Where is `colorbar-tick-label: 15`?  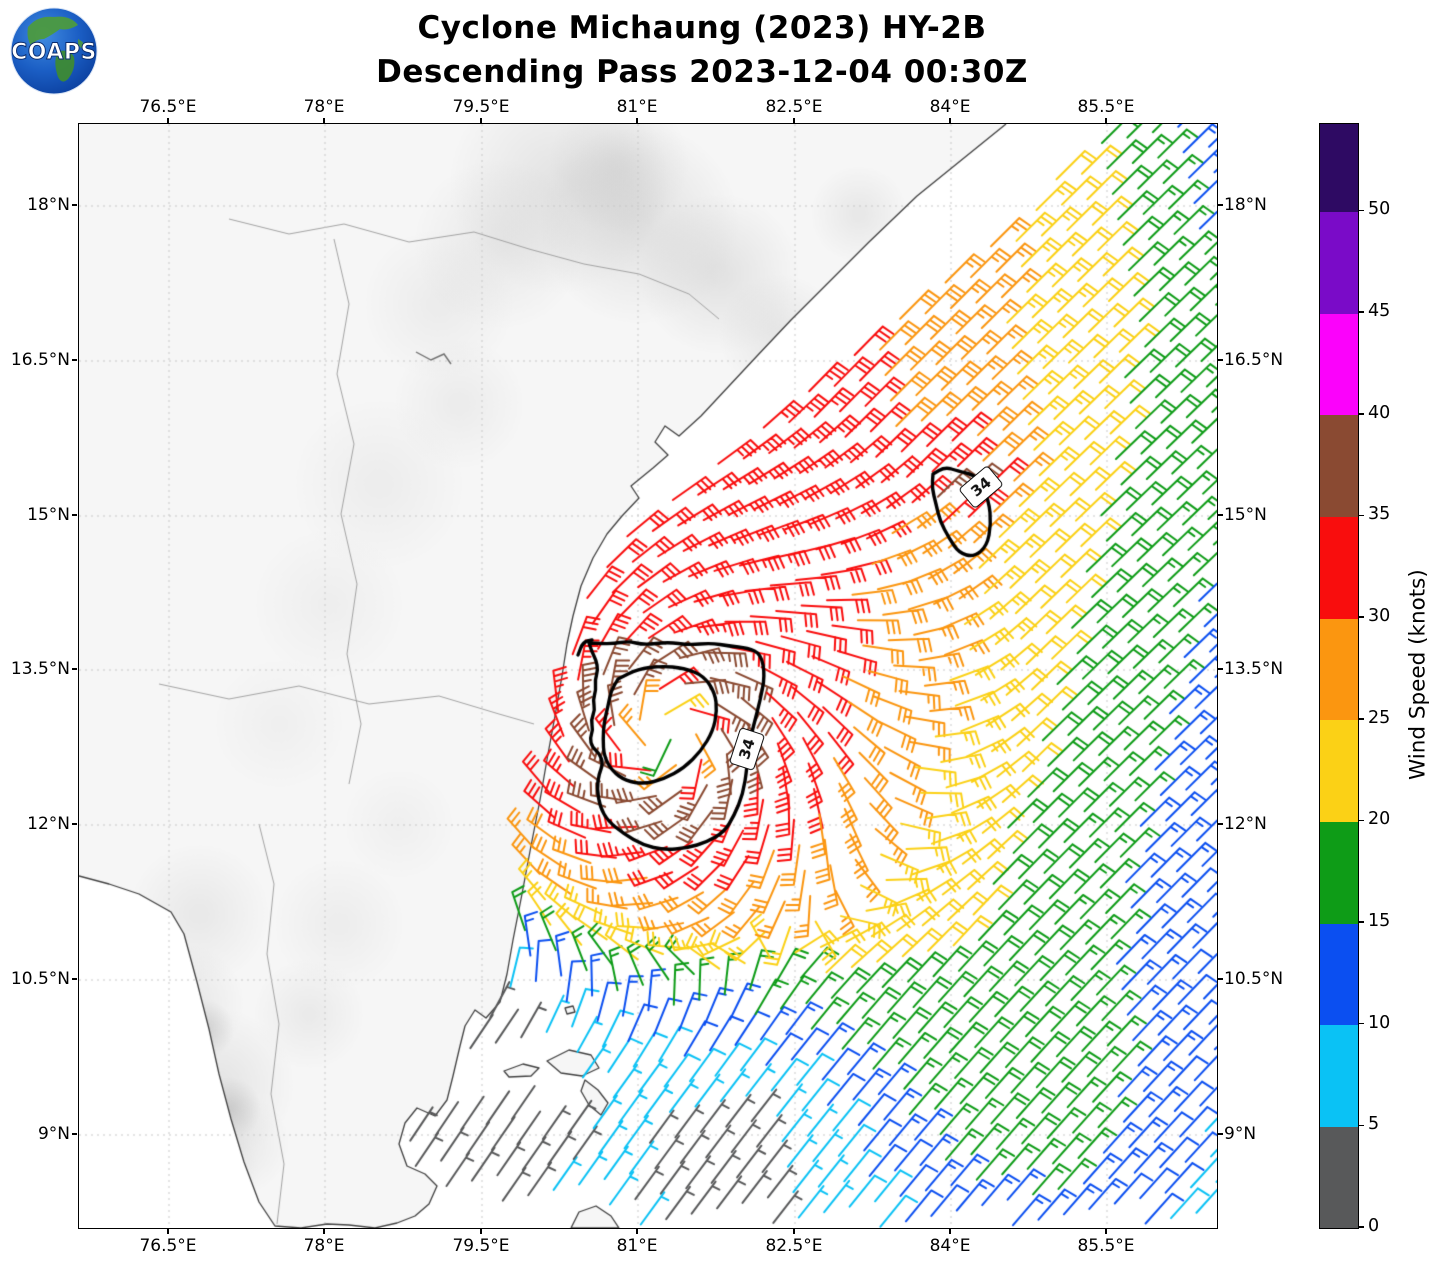 colorbar-tick-label: 15 is located at coordinates (1379, 921).